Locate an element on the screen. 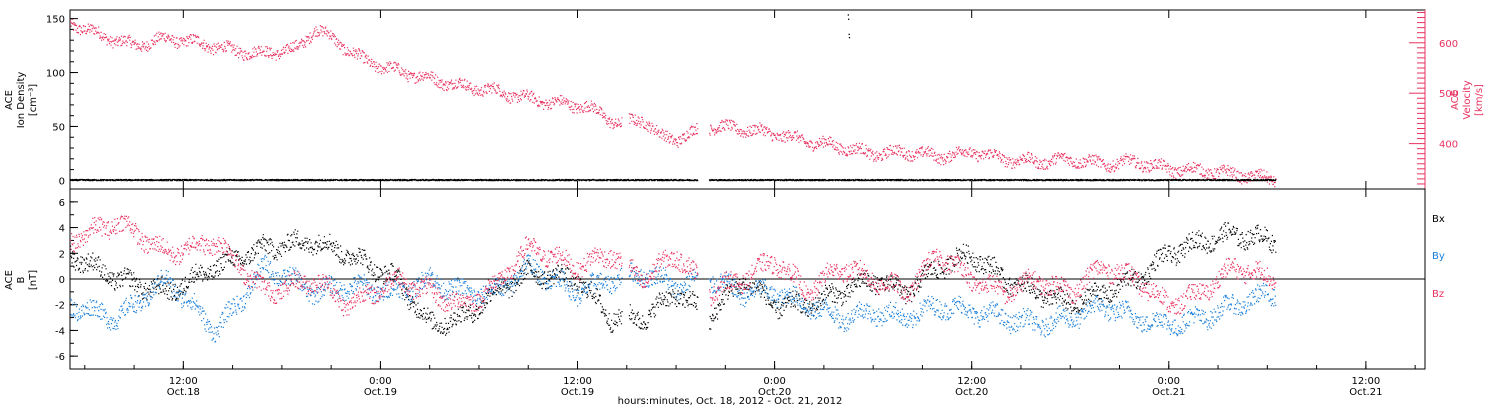 The width and height of the screenshot is (1500, 410). top-right-axis-label-0: ACE is located at coordinates (1455, 100).